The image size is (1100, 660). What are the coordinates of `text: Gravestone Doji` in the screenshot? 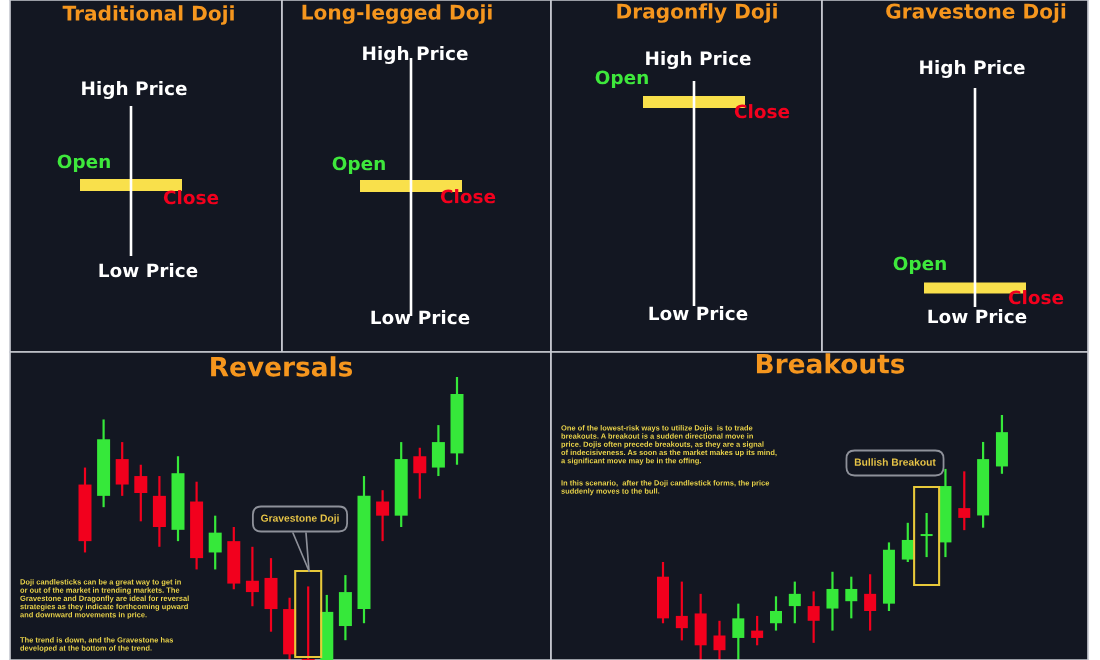 It's located at (976, 13).